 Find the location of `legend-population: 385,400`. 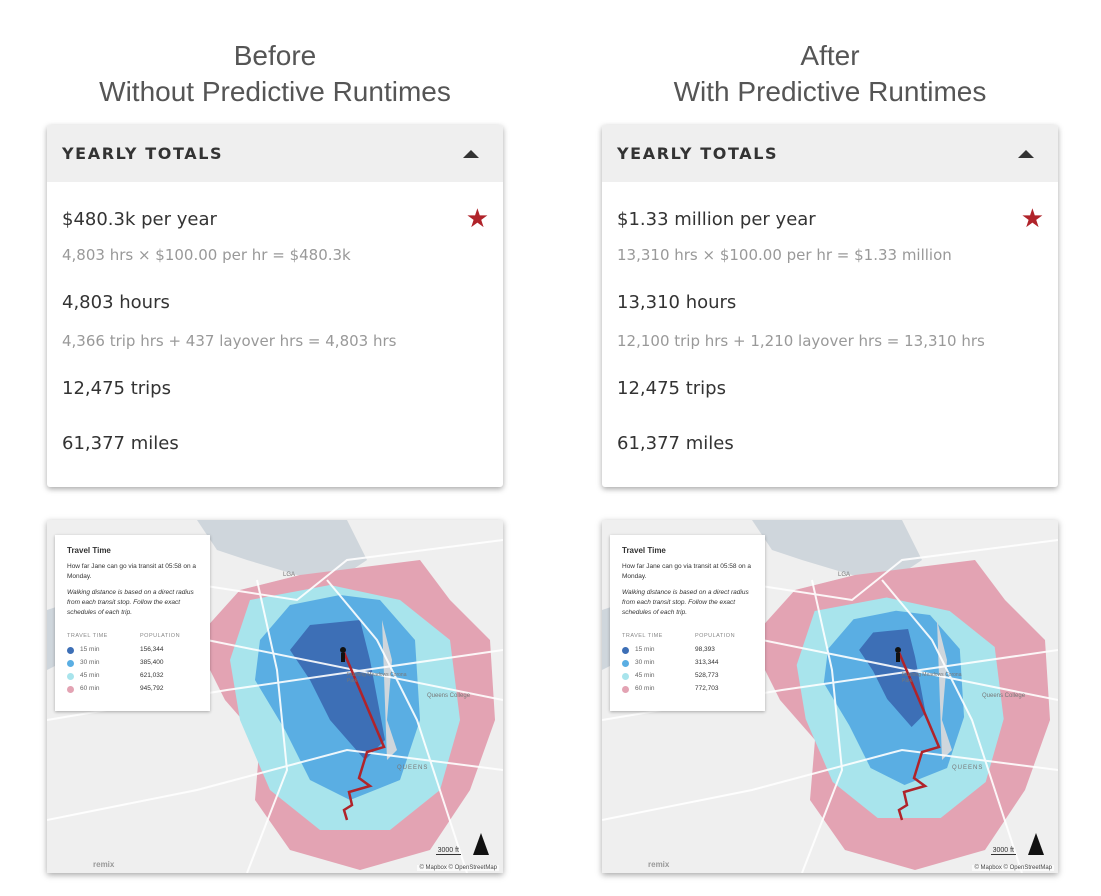

legend-population: 385,400 is located at coordinates (152, 662).